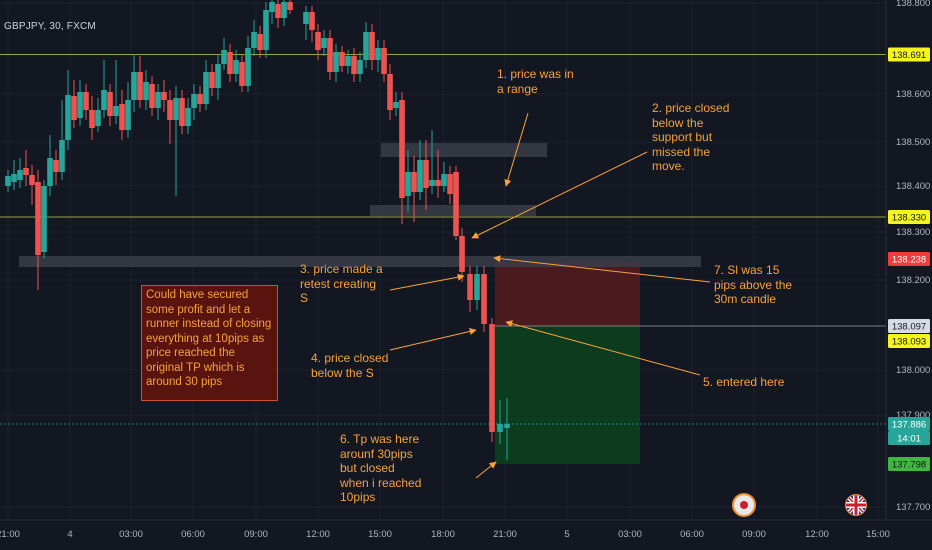 This screenshot has height=550, width=932. I want to click on svg-text: 138.691, so click(909, 55).